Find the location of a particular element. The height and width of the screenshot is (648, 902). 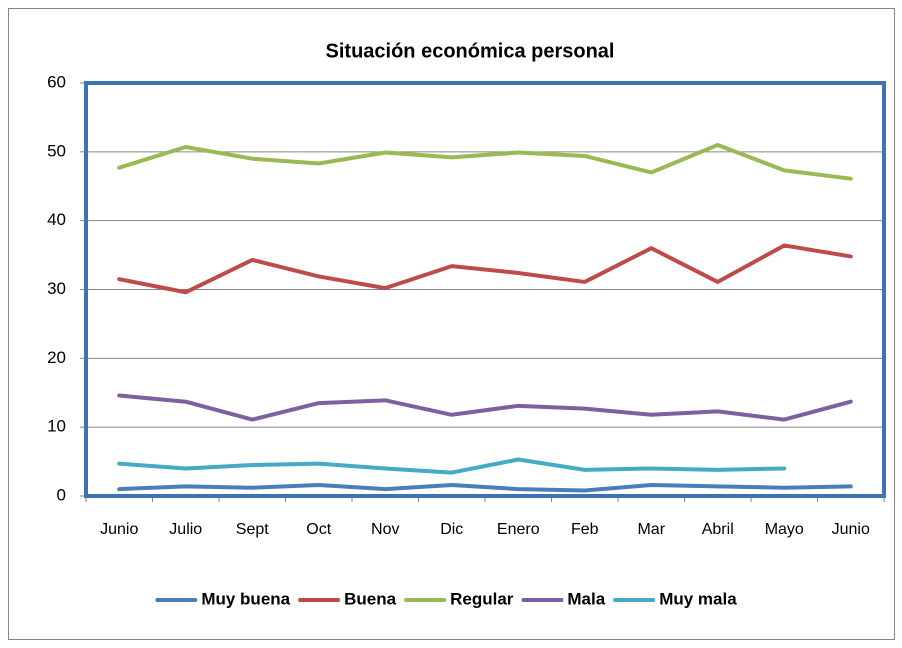

x-tick-label: Nov is located at coordinates (385, 529).